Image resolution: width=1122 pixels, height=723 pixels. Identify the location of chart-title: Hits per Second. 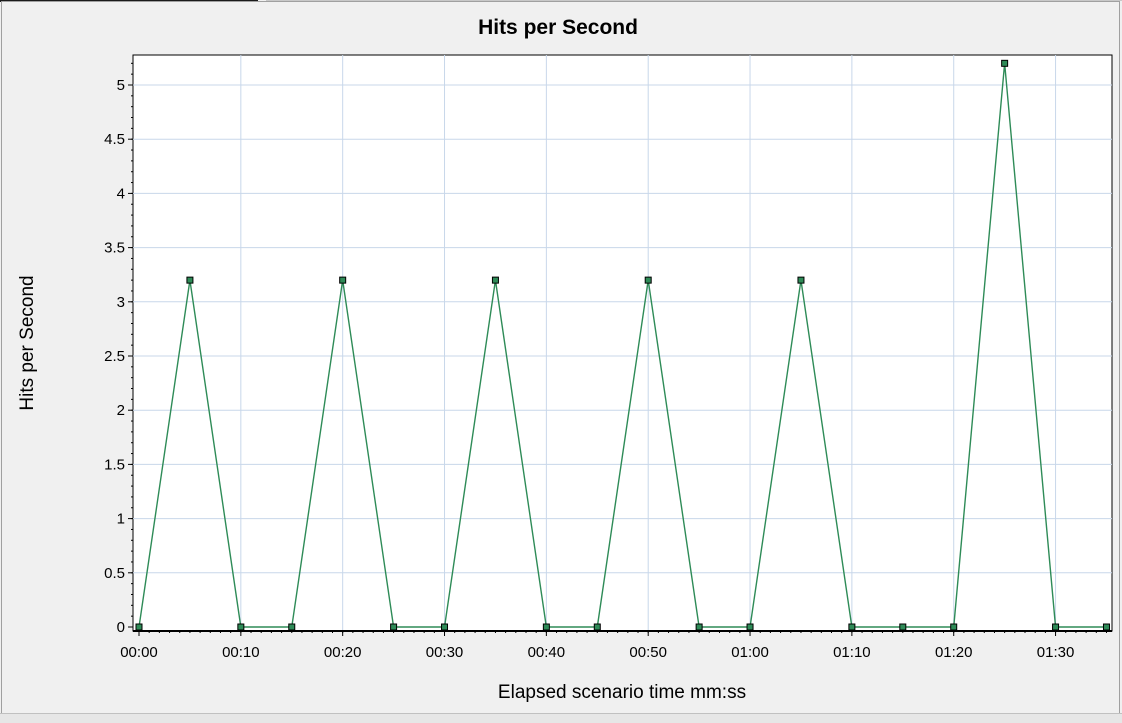
(558, 27).